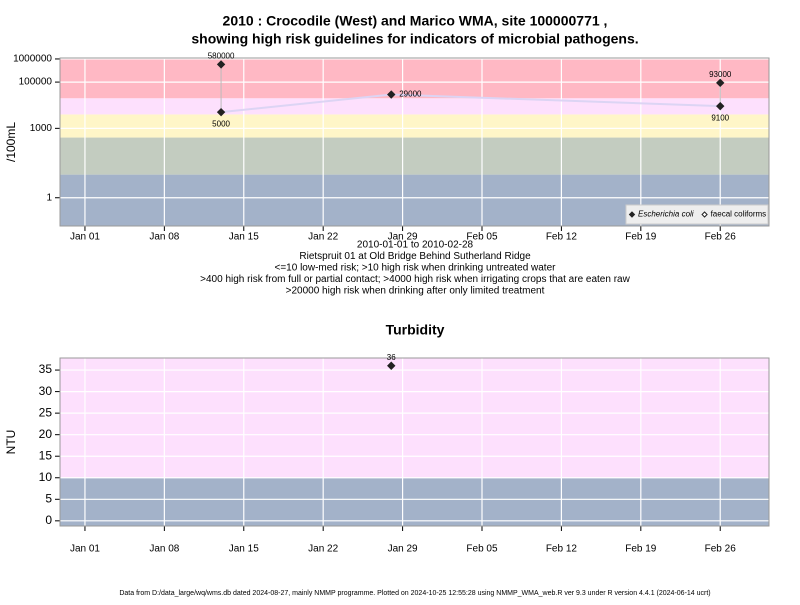  Describe the element at coordinates (221, 56) in the screenshot. I see `data-label: 580000` at that location.